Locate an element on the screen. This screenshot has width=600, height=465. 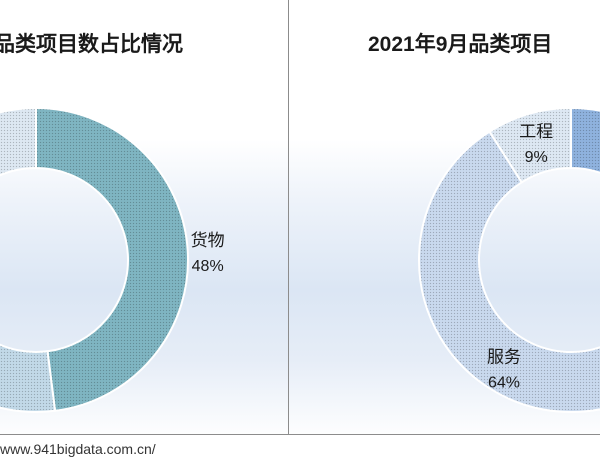
slice-label-2: 服务 is located at coordinates (504, 357).